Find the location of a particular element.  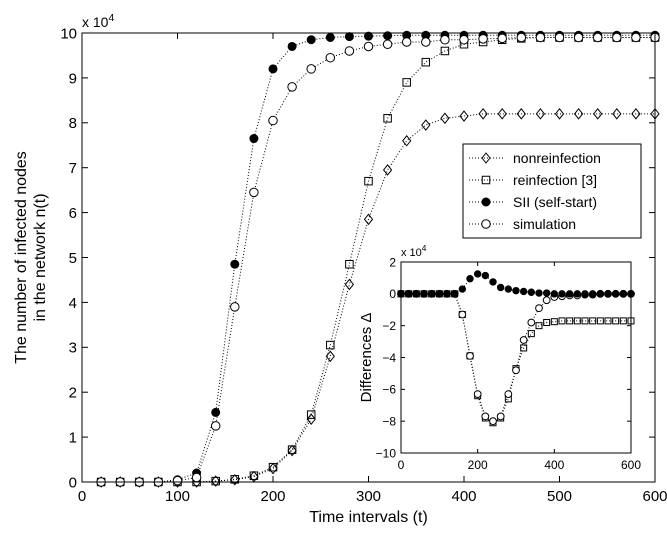

inset-y-tick-label: −4 is located at coordinates (389, 358).